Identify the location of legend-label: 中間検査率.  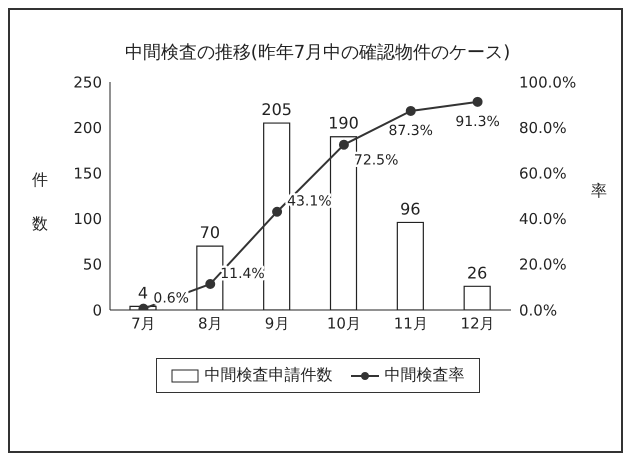
(424, 375).